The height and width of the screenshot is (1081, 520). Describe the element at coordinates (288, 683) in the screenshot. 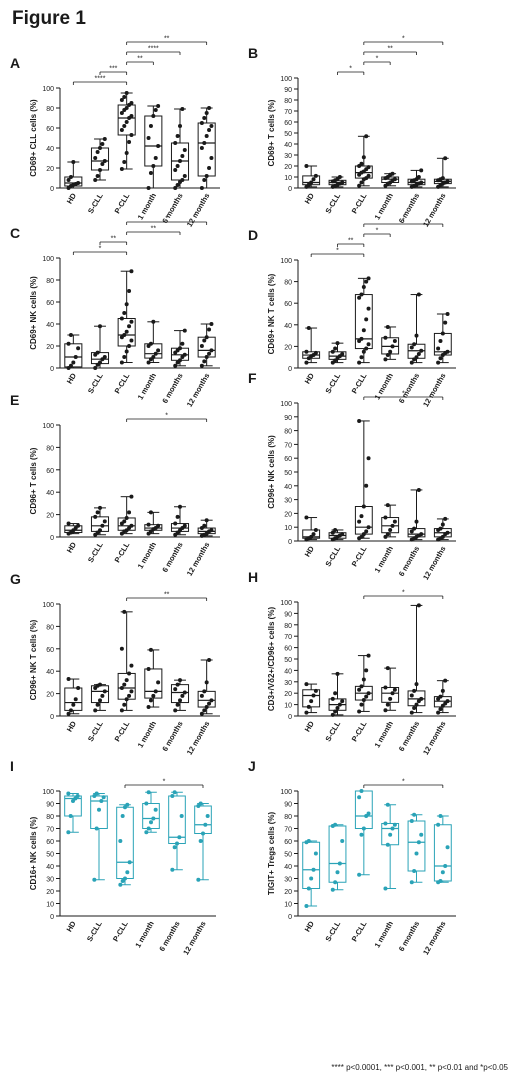

I see `y-tick-label: 30` at that location.